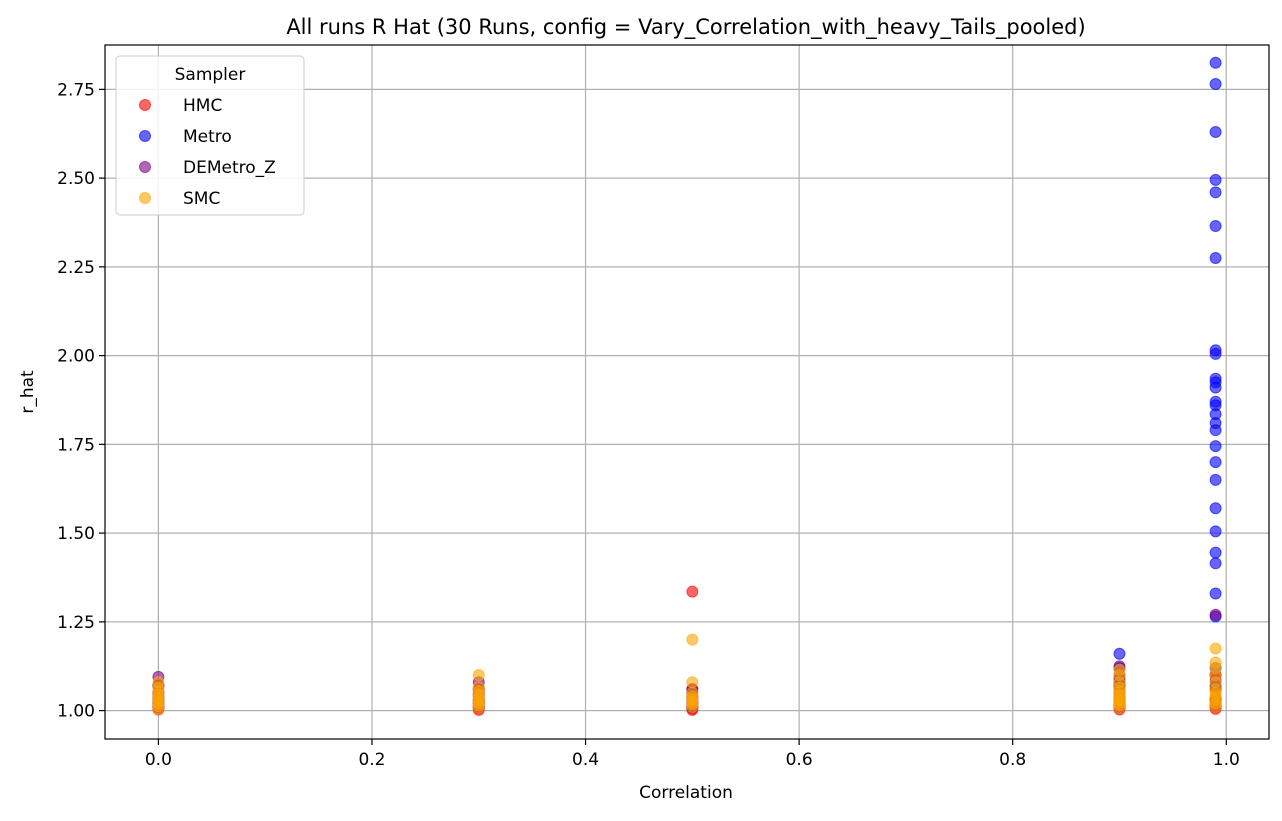  What do you see at coordinates (692, 591) in the screenshot?
I see `point-hmc` at bounding box center [692, 591].